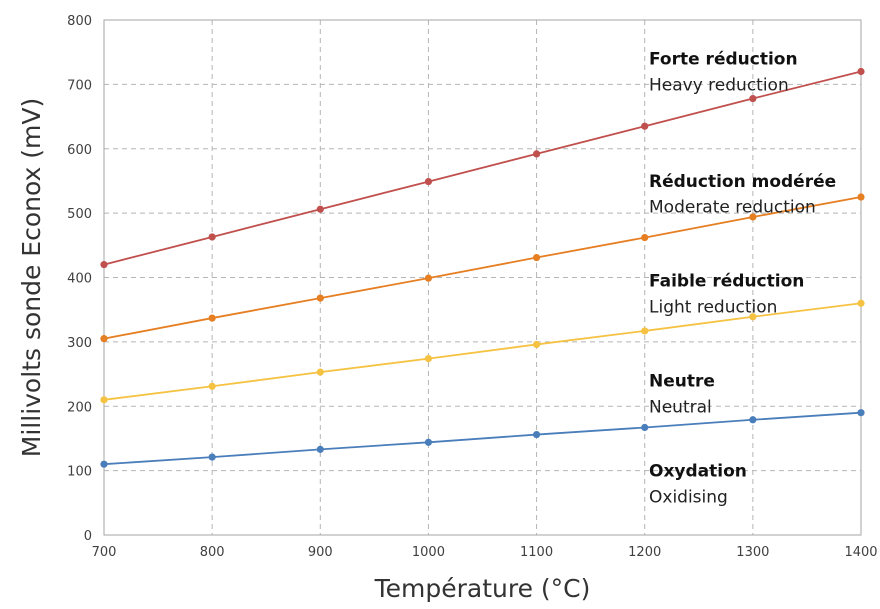 The image size is (880, 609). Describe the element at coordinates (719, 85) in the screenshot. I see `zone-label-en: Heavy reduction` at that location.